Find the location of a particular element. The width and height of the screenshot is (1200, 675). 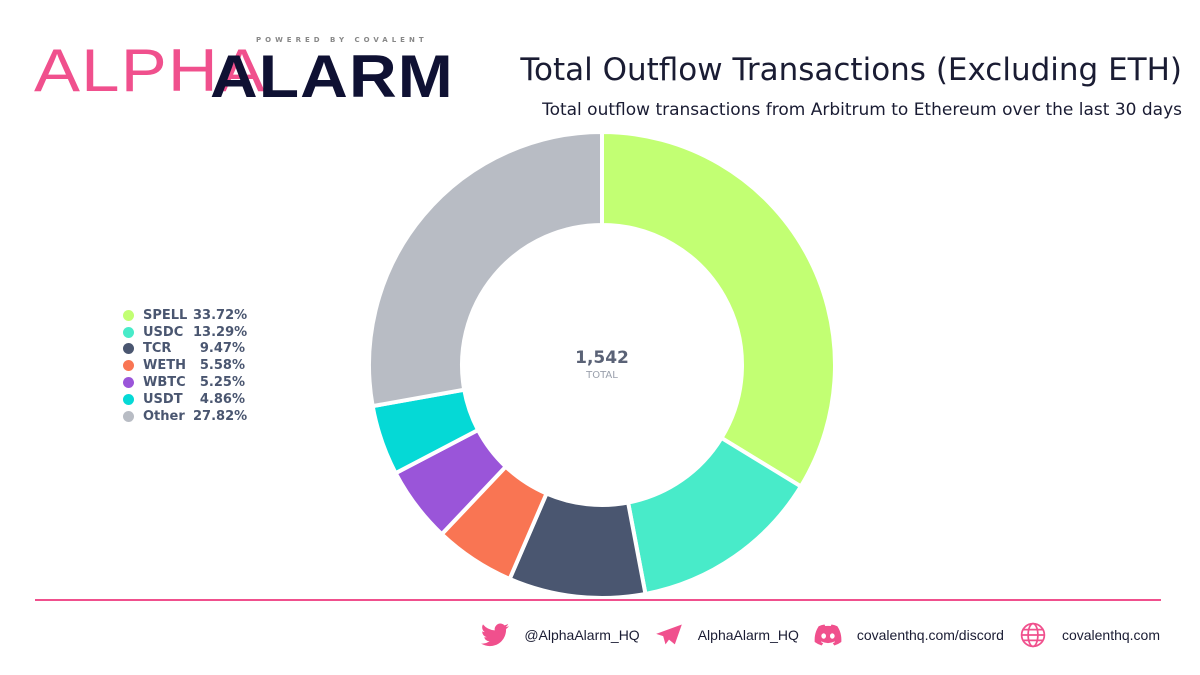

legend-percent: 9.47% is located at coordinates (222, 349).